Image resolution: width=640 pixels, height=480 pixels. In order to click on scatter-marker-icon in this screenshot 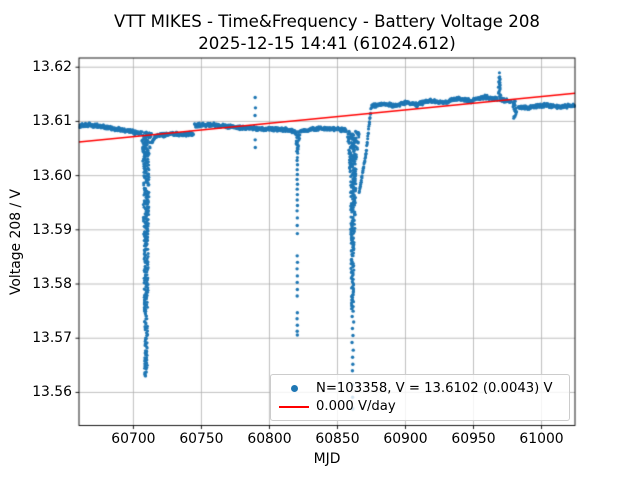, I will do `click(294, 388)`.